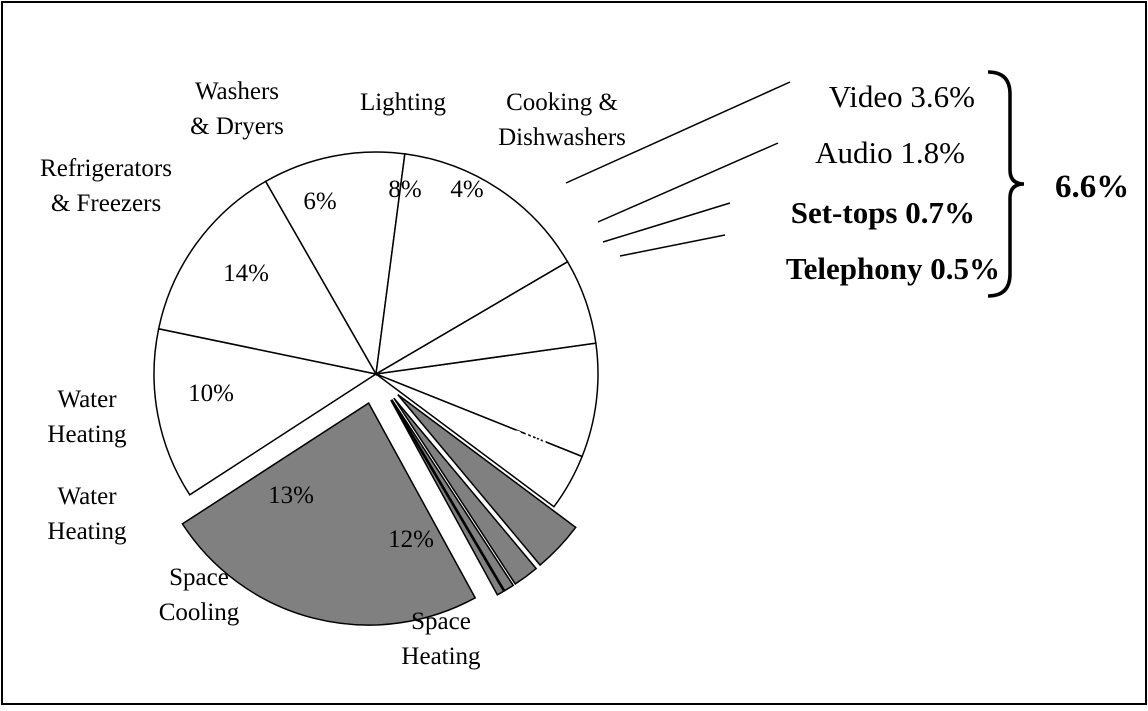 This screenshot has height=711, width=1148. What do you see at coordinates (1092, 187) in the screenshot?
I see `group-total-label: 6.6%` at bounding box center [1092, 187].